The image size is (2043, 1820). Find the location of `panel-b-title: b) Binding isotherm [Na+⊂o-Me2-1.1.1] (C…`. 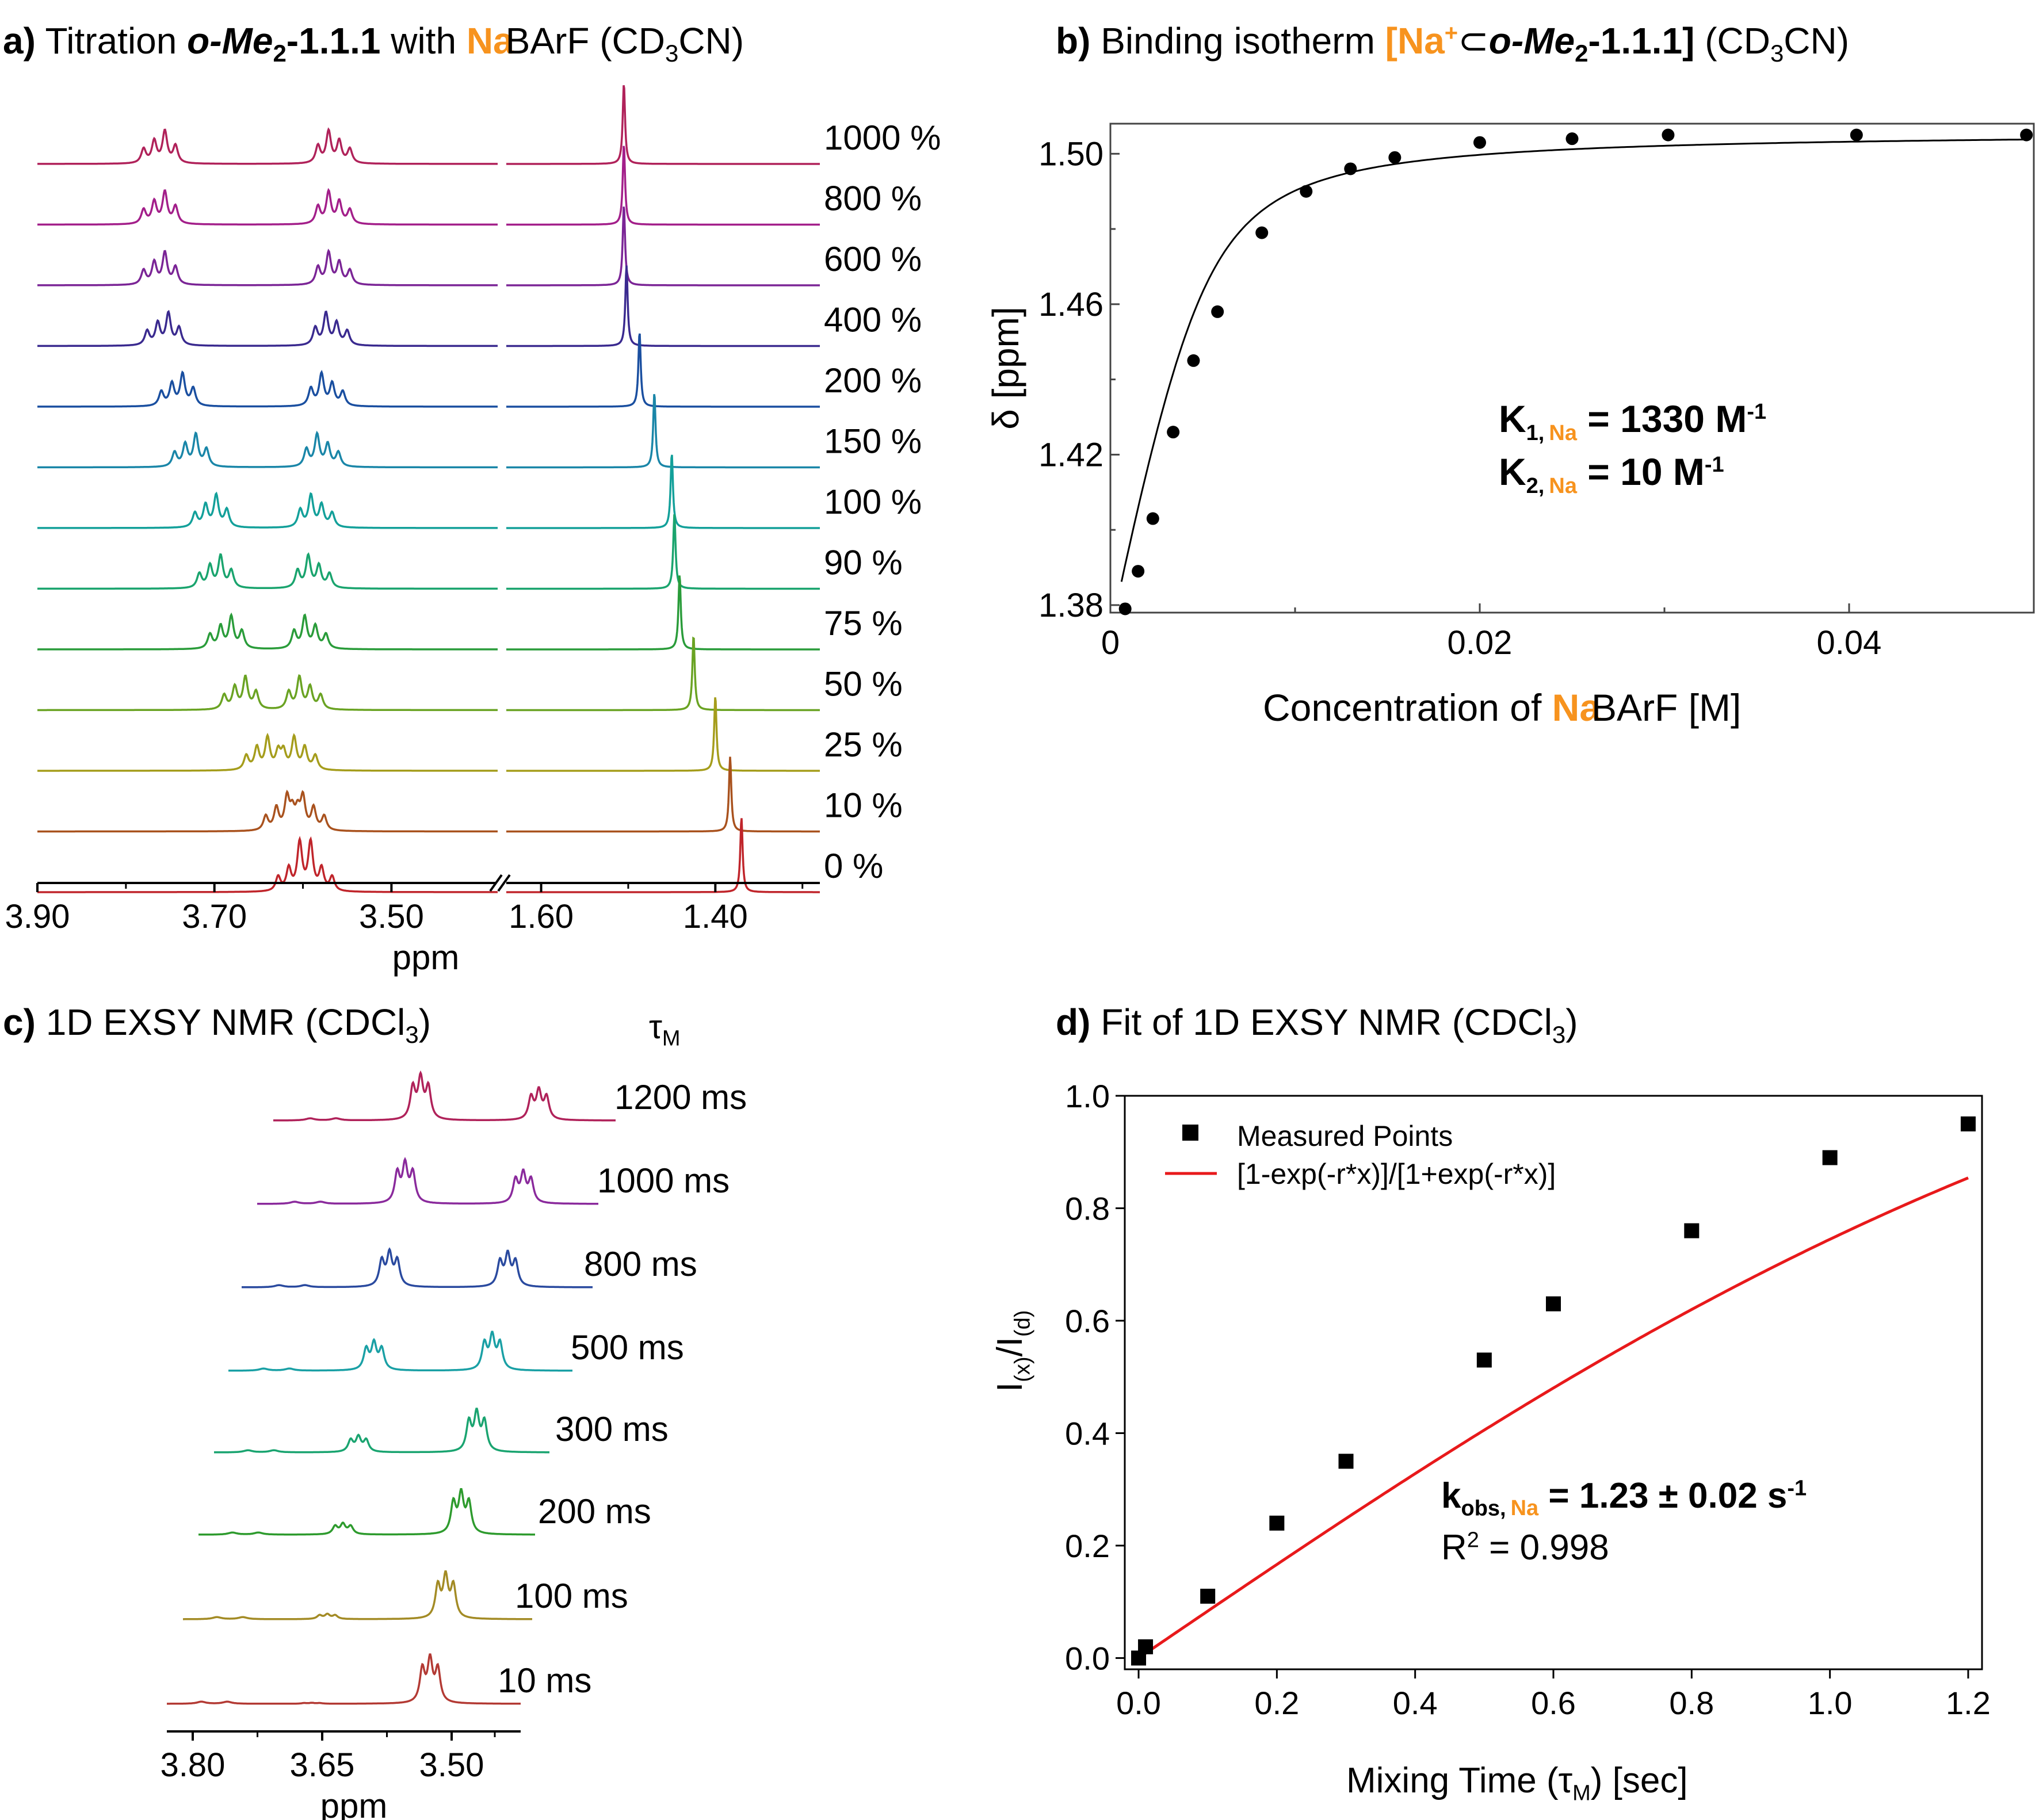

panel-b-title: b) Binding isotherm [Na+⊂o-Me2-1.1.1] (C… is located at coordinates (1452, 43).